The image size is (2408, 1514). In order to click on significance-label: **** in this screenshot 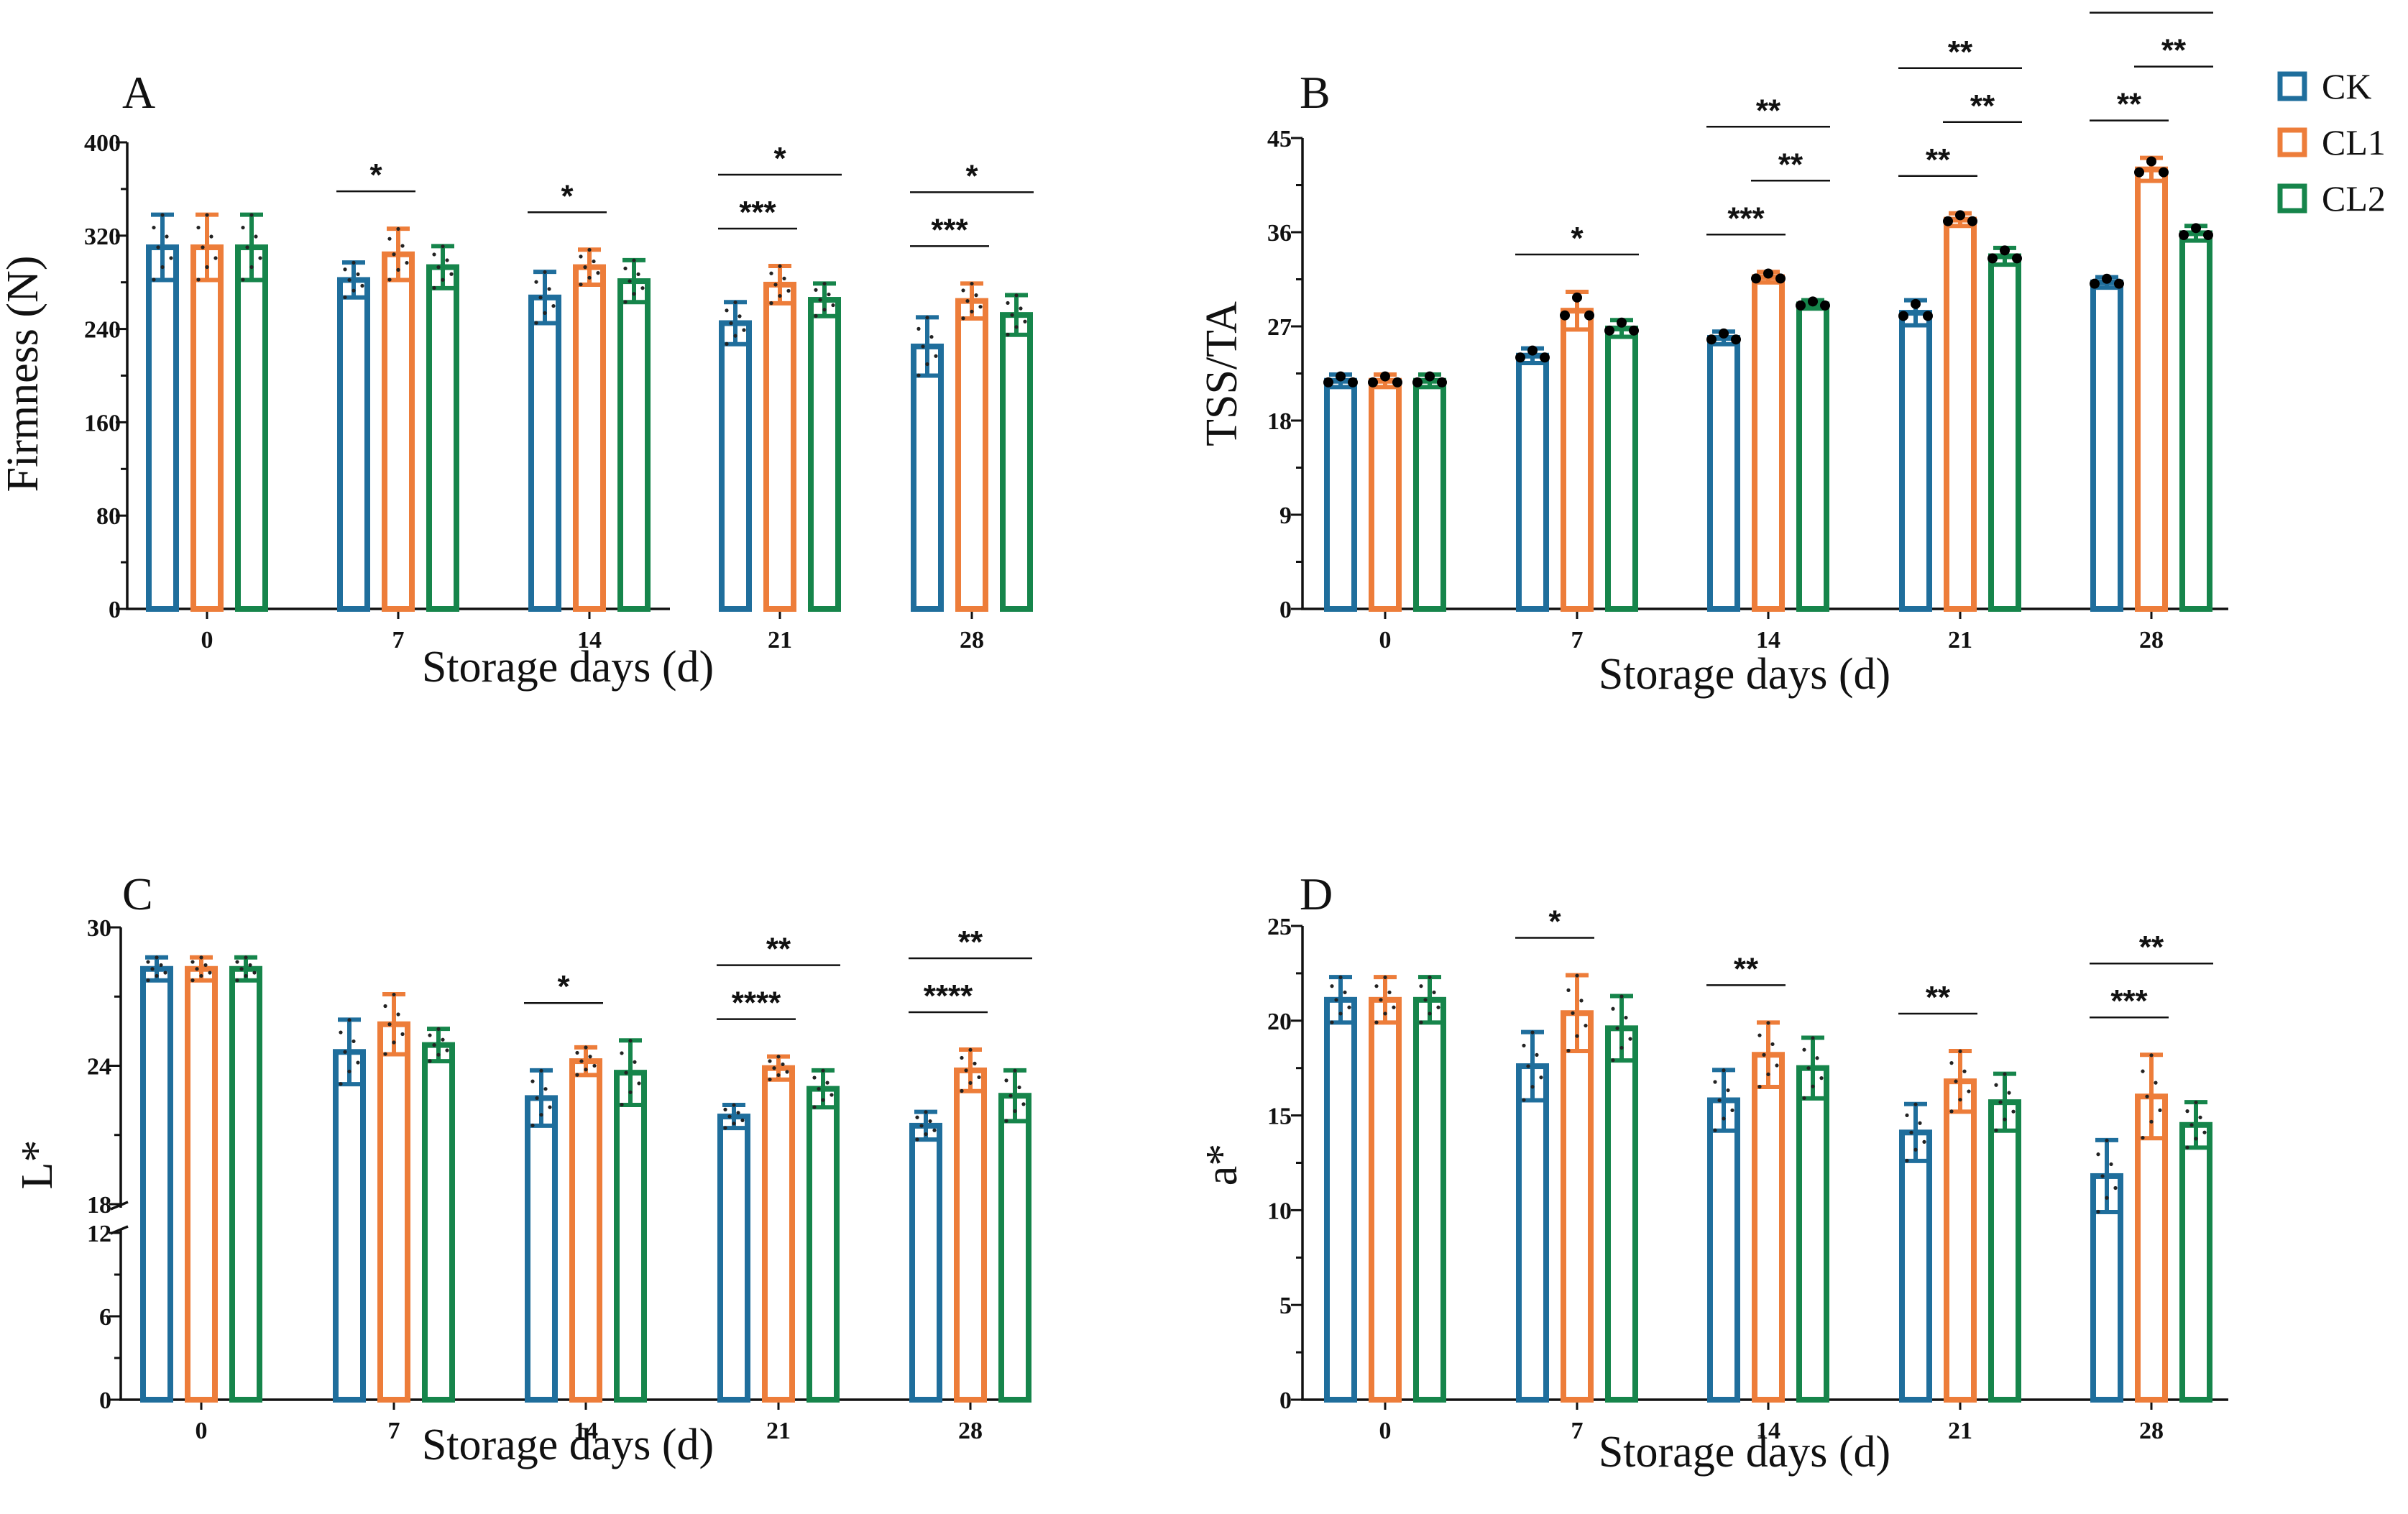, I will do `click(757, 1003)`.